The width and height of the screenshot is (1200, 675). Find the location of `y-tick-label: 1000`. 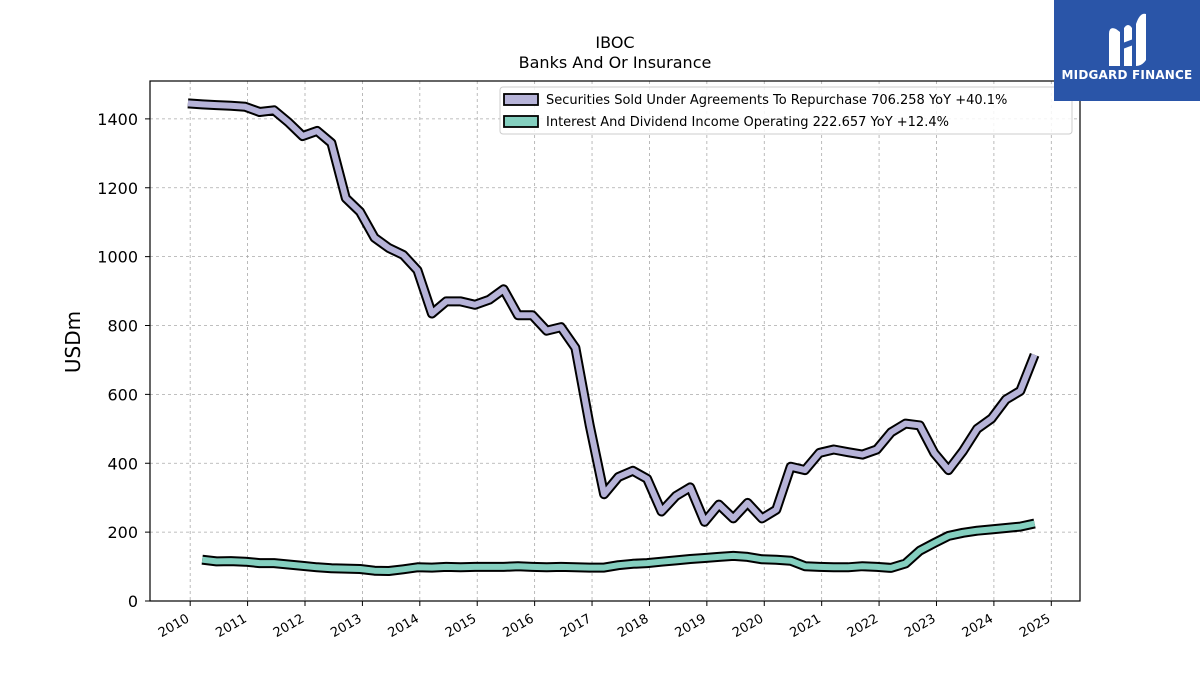

y-tick-label: 1000 is located at coordinates (117, 257).